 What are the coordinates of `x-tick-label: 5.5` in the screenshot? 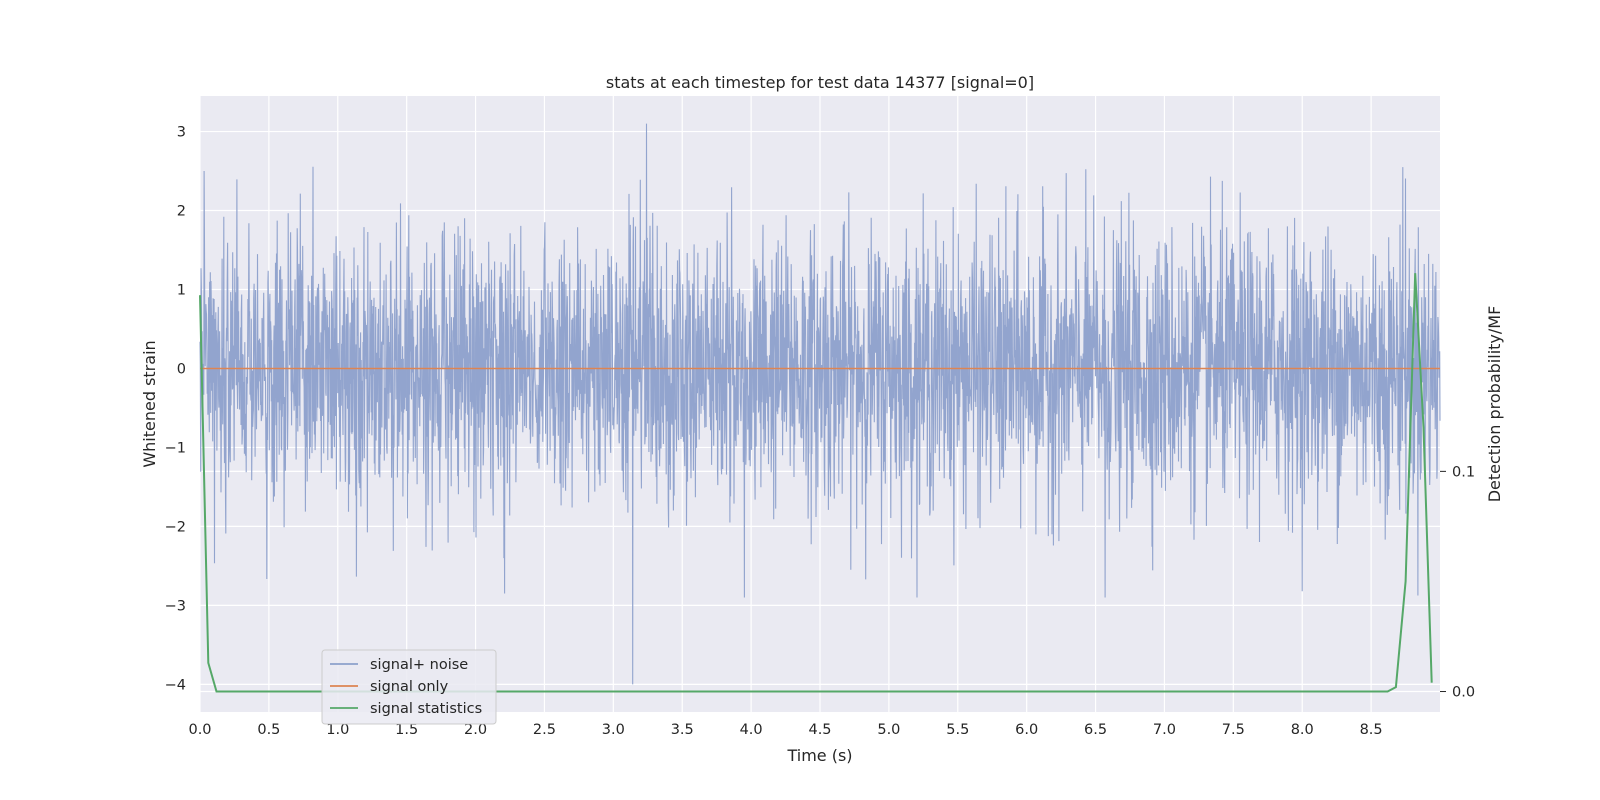 It's located at (957, 730).